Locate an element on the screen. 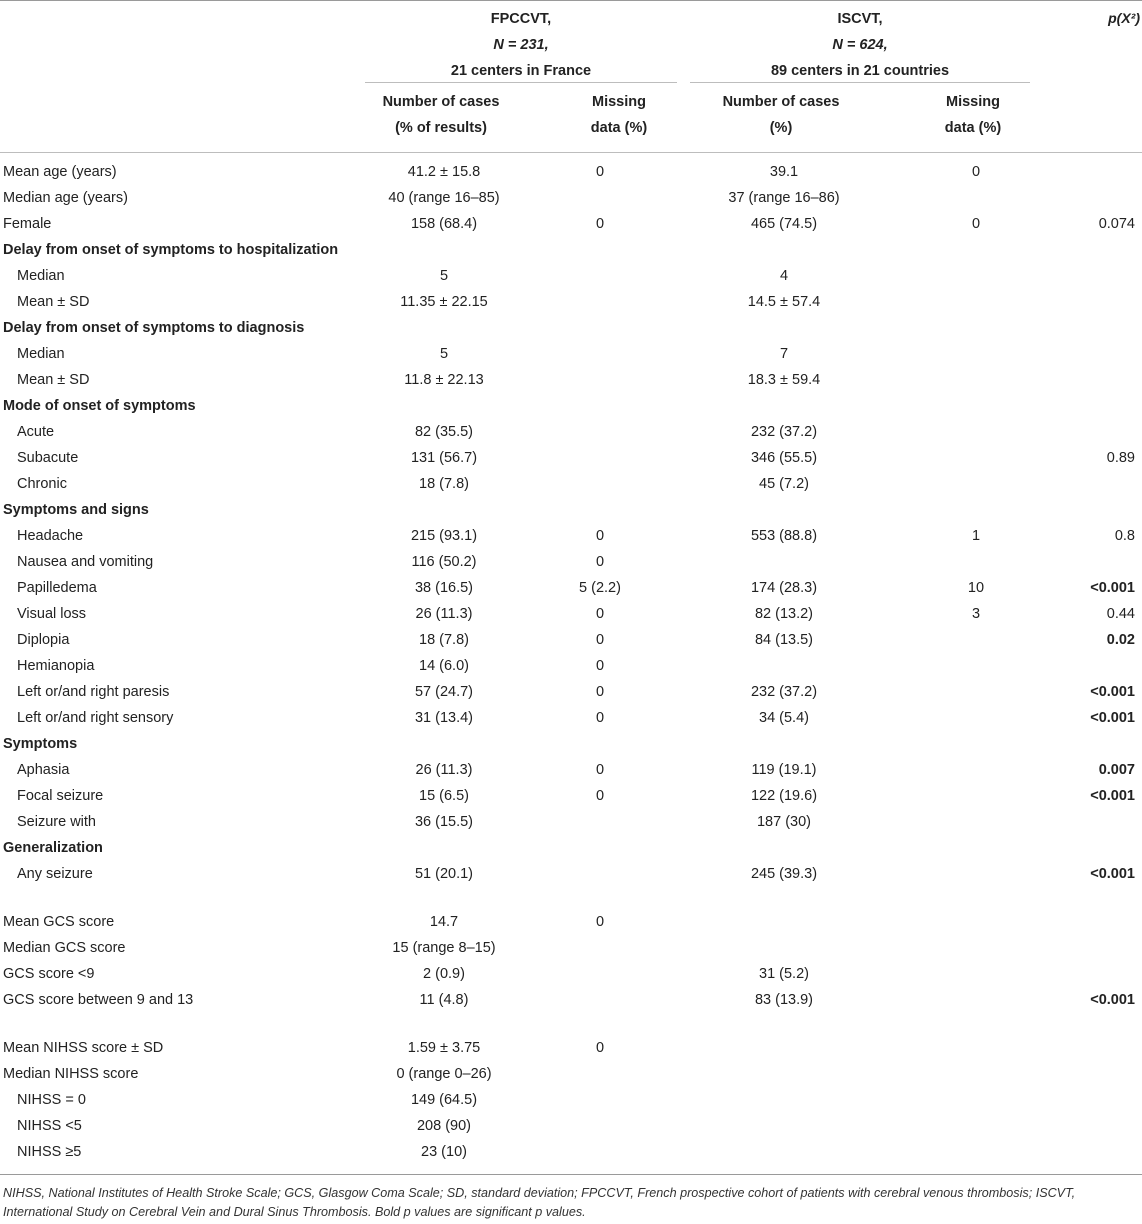 The width and height of the screenshot is (1142, 1224). p-value-header: p(X²) is located at coordinates (1124, 18).